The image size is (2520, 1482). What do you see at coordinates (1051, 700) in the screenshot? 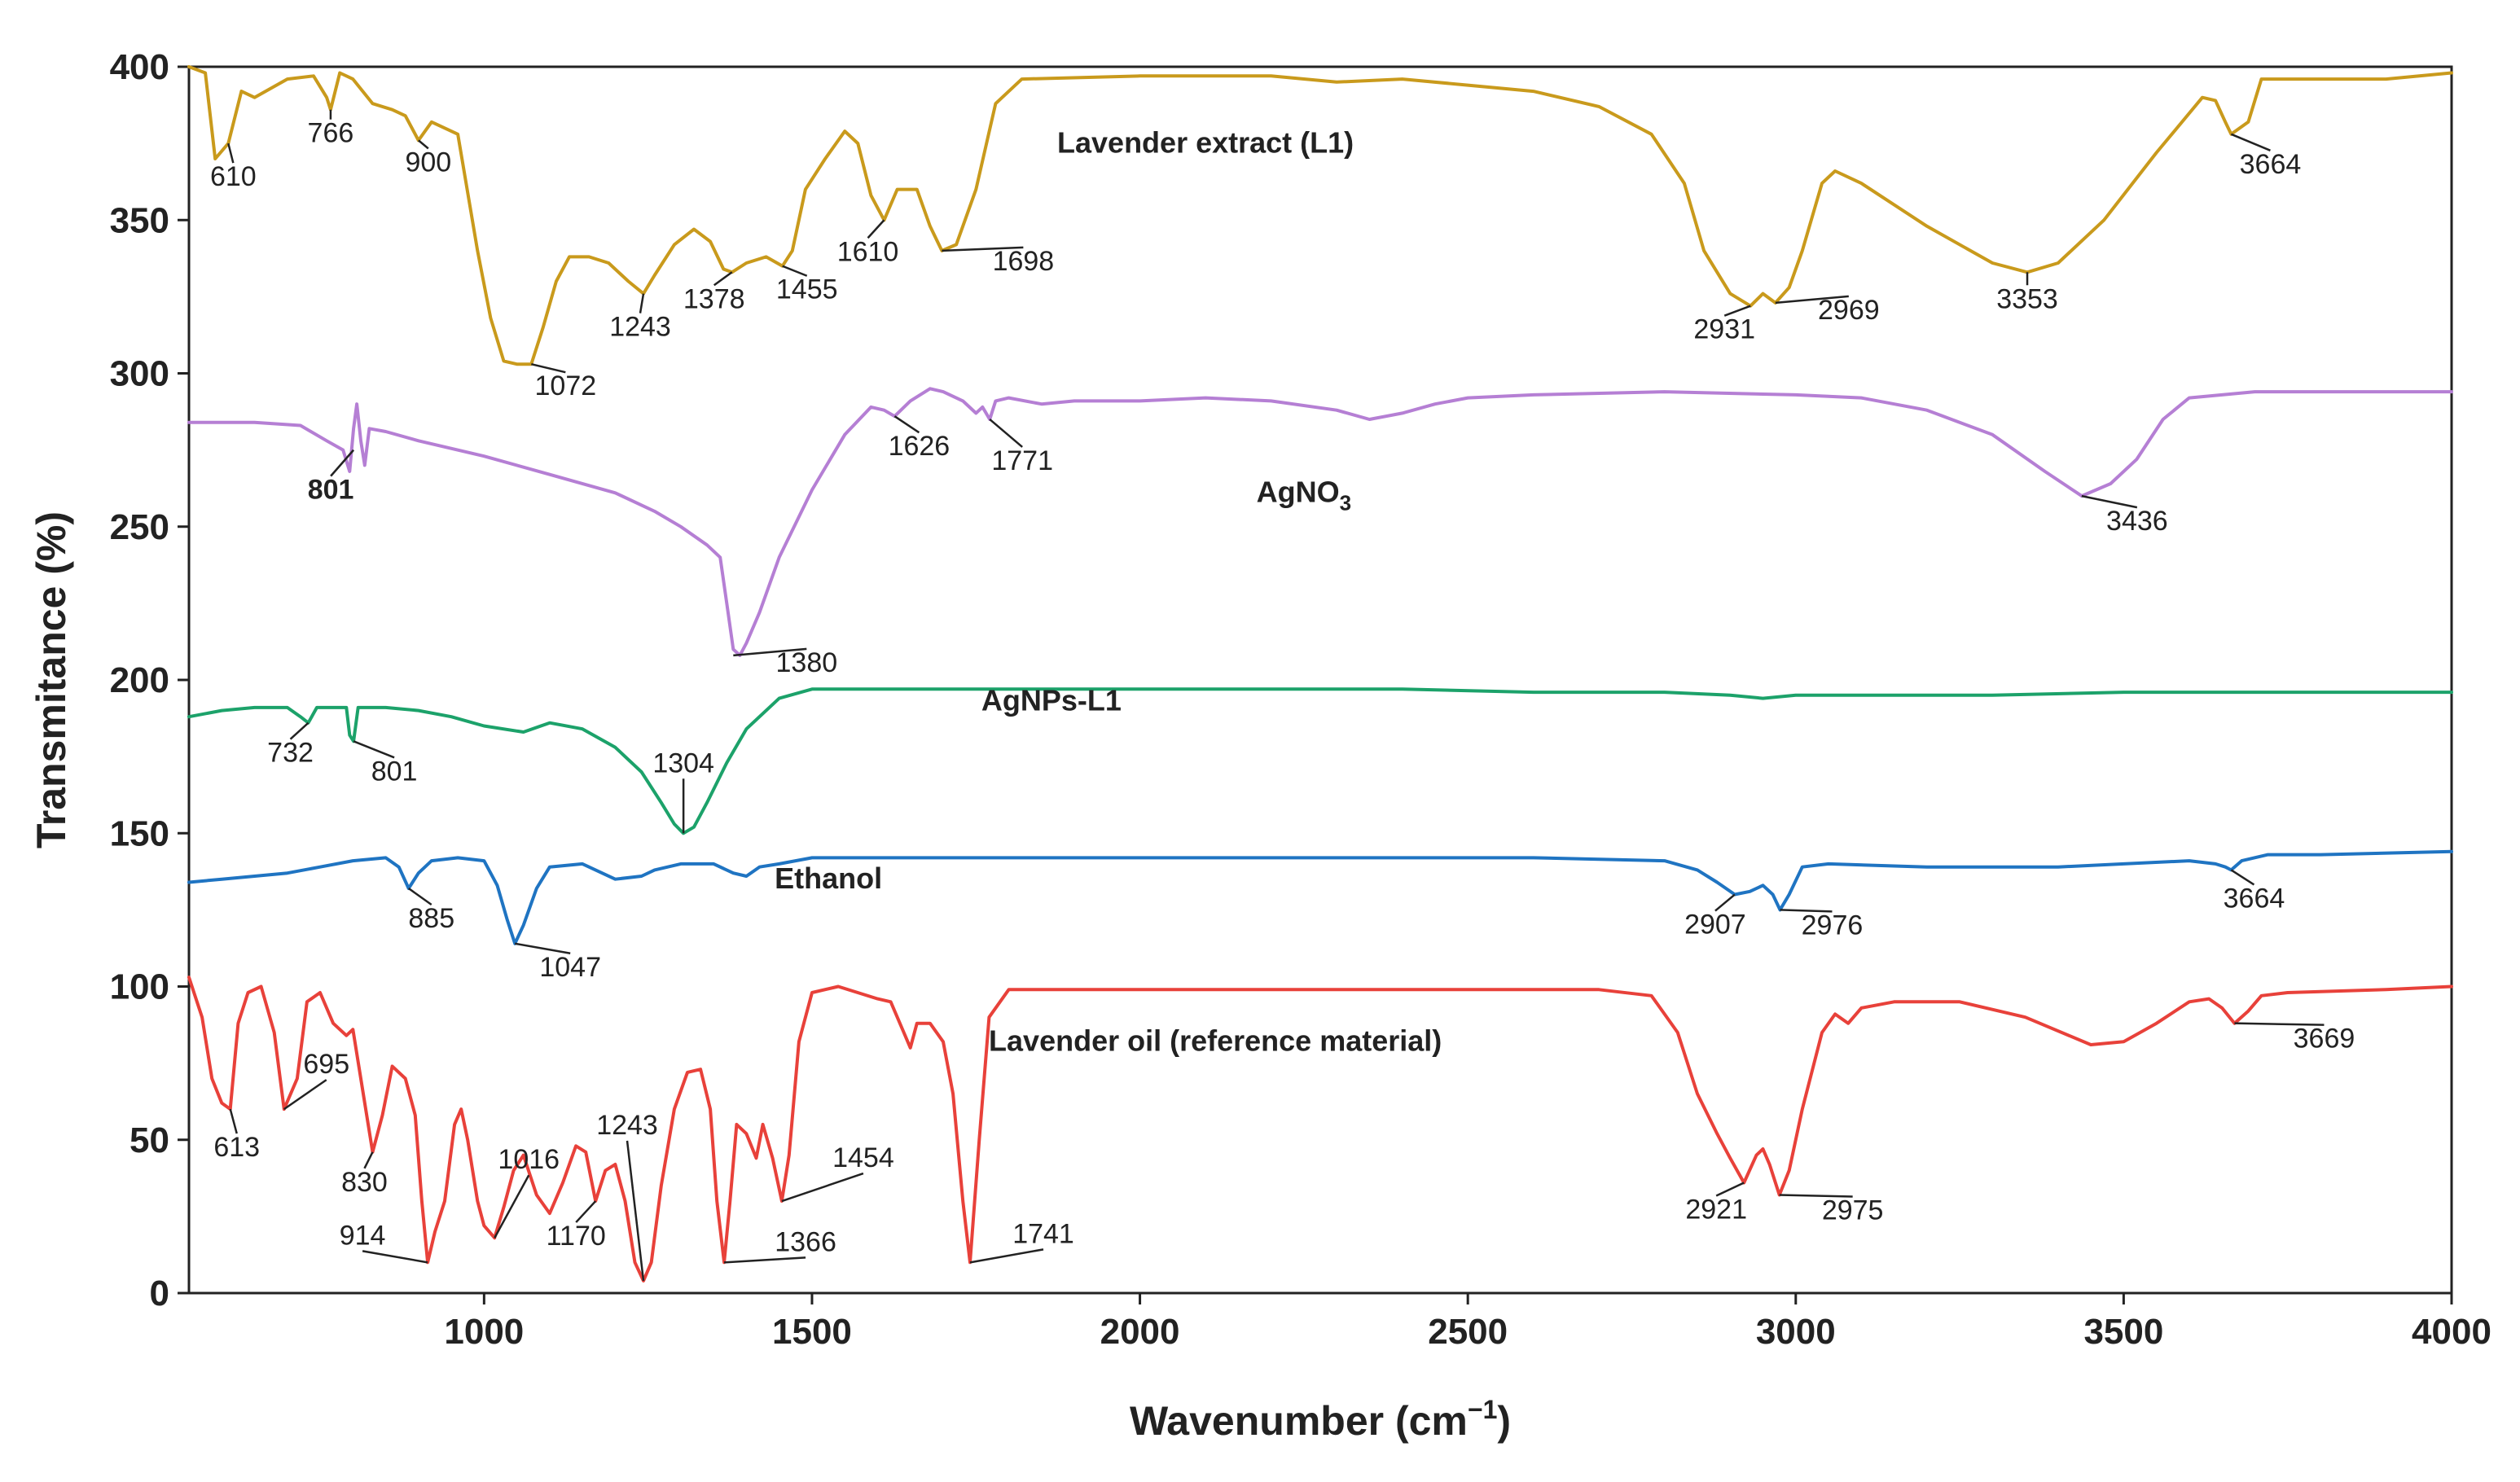
I see `series-label-2: AgNPs-L1` at bounding box center [1051, 700].